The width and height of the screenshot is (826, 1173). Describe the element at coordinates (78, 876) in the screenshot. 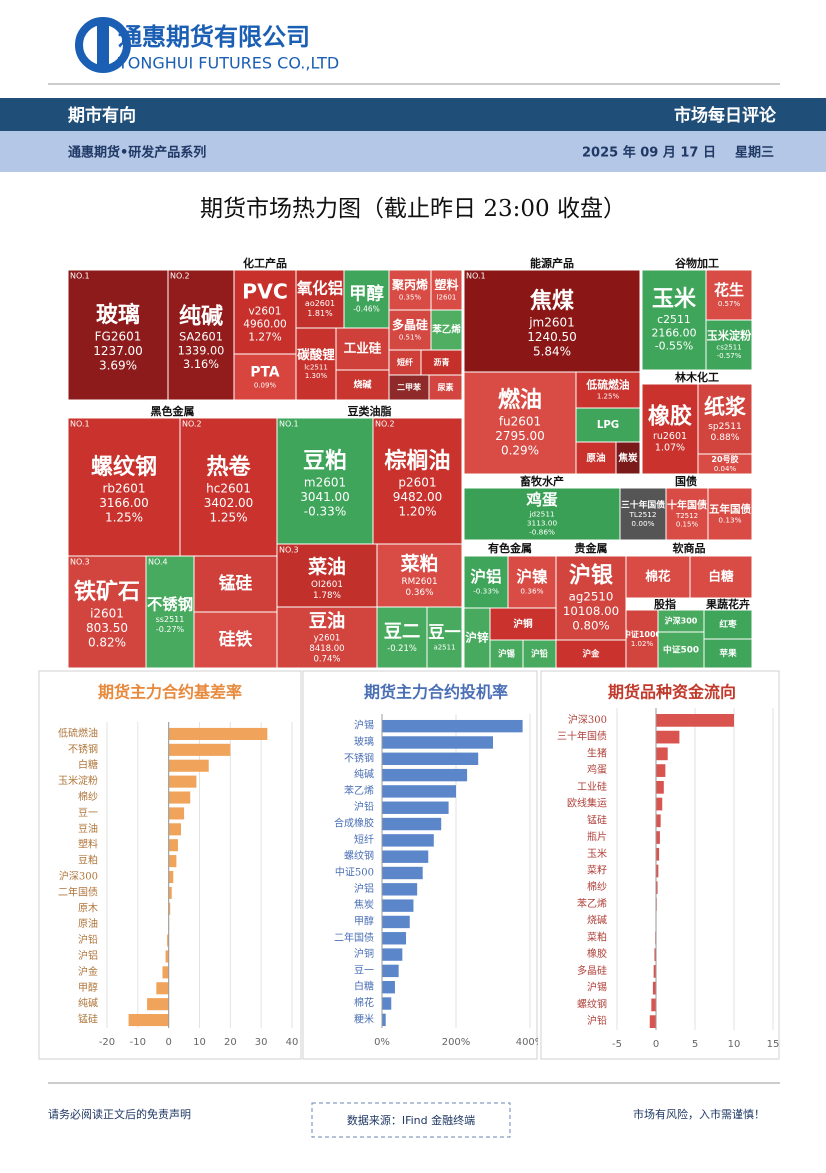

I see `y-tick-label: 沪深300` at that location.